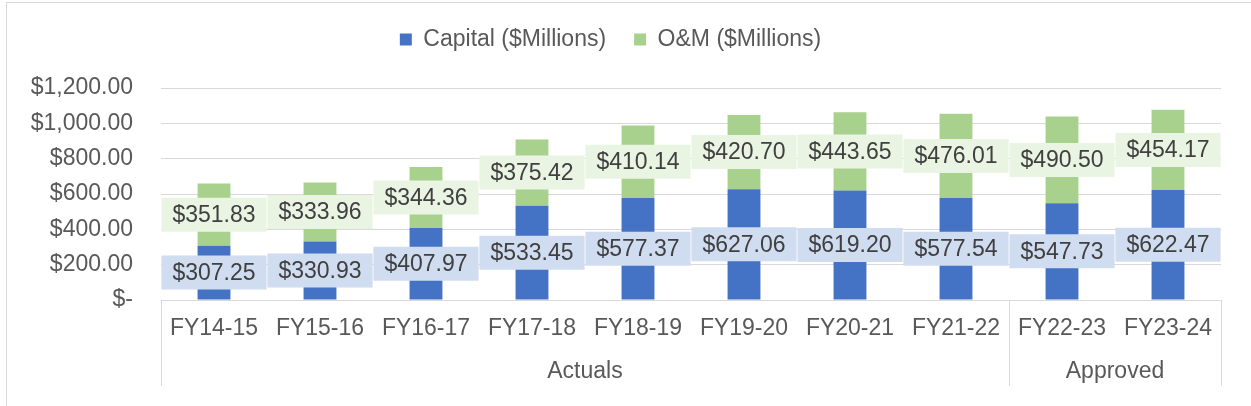 This screenshot has width=1251, height=406. I want to click on x-tick-label: FY15-16, so click(320, 327).